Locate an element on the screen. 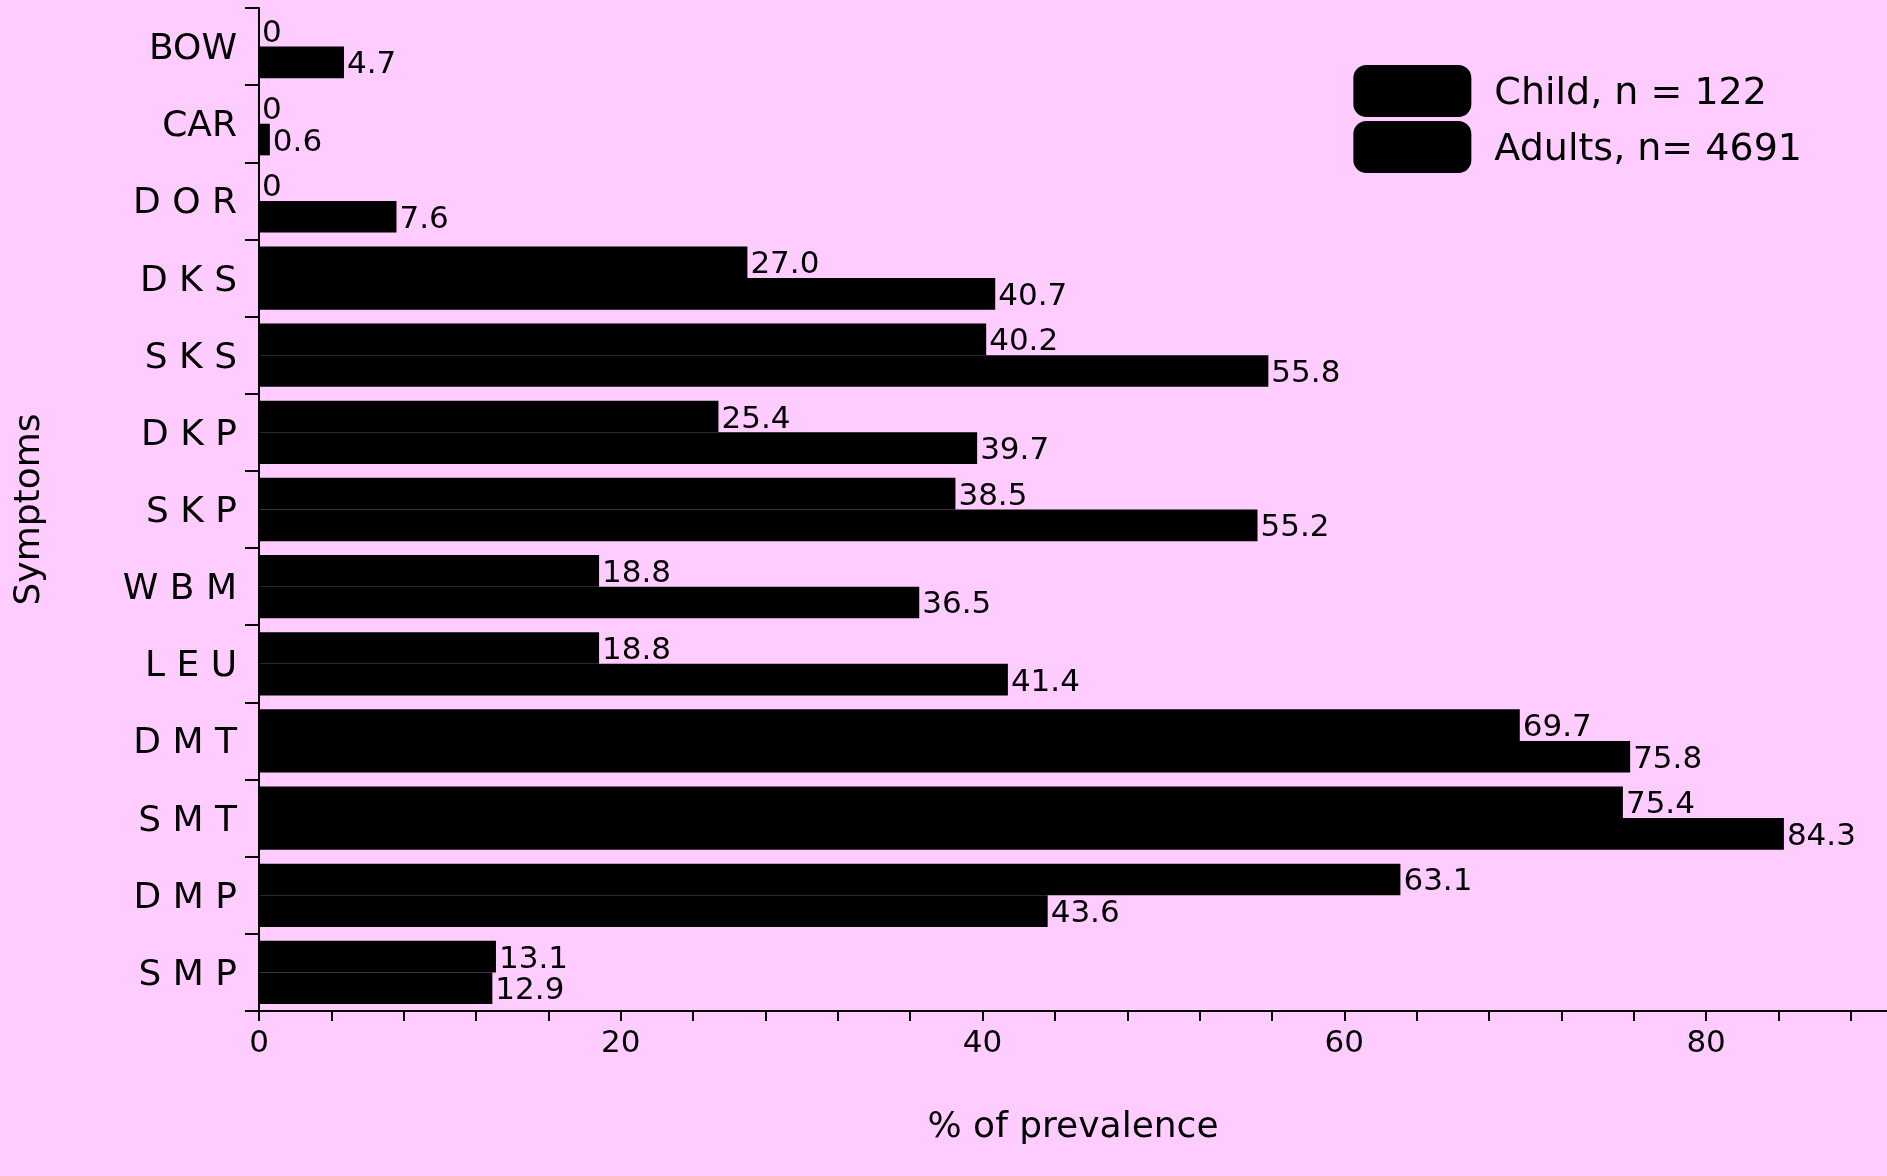 The image size is (1887, 1176). y-axis-title: Symptoms is located at coordinates (26, 509).